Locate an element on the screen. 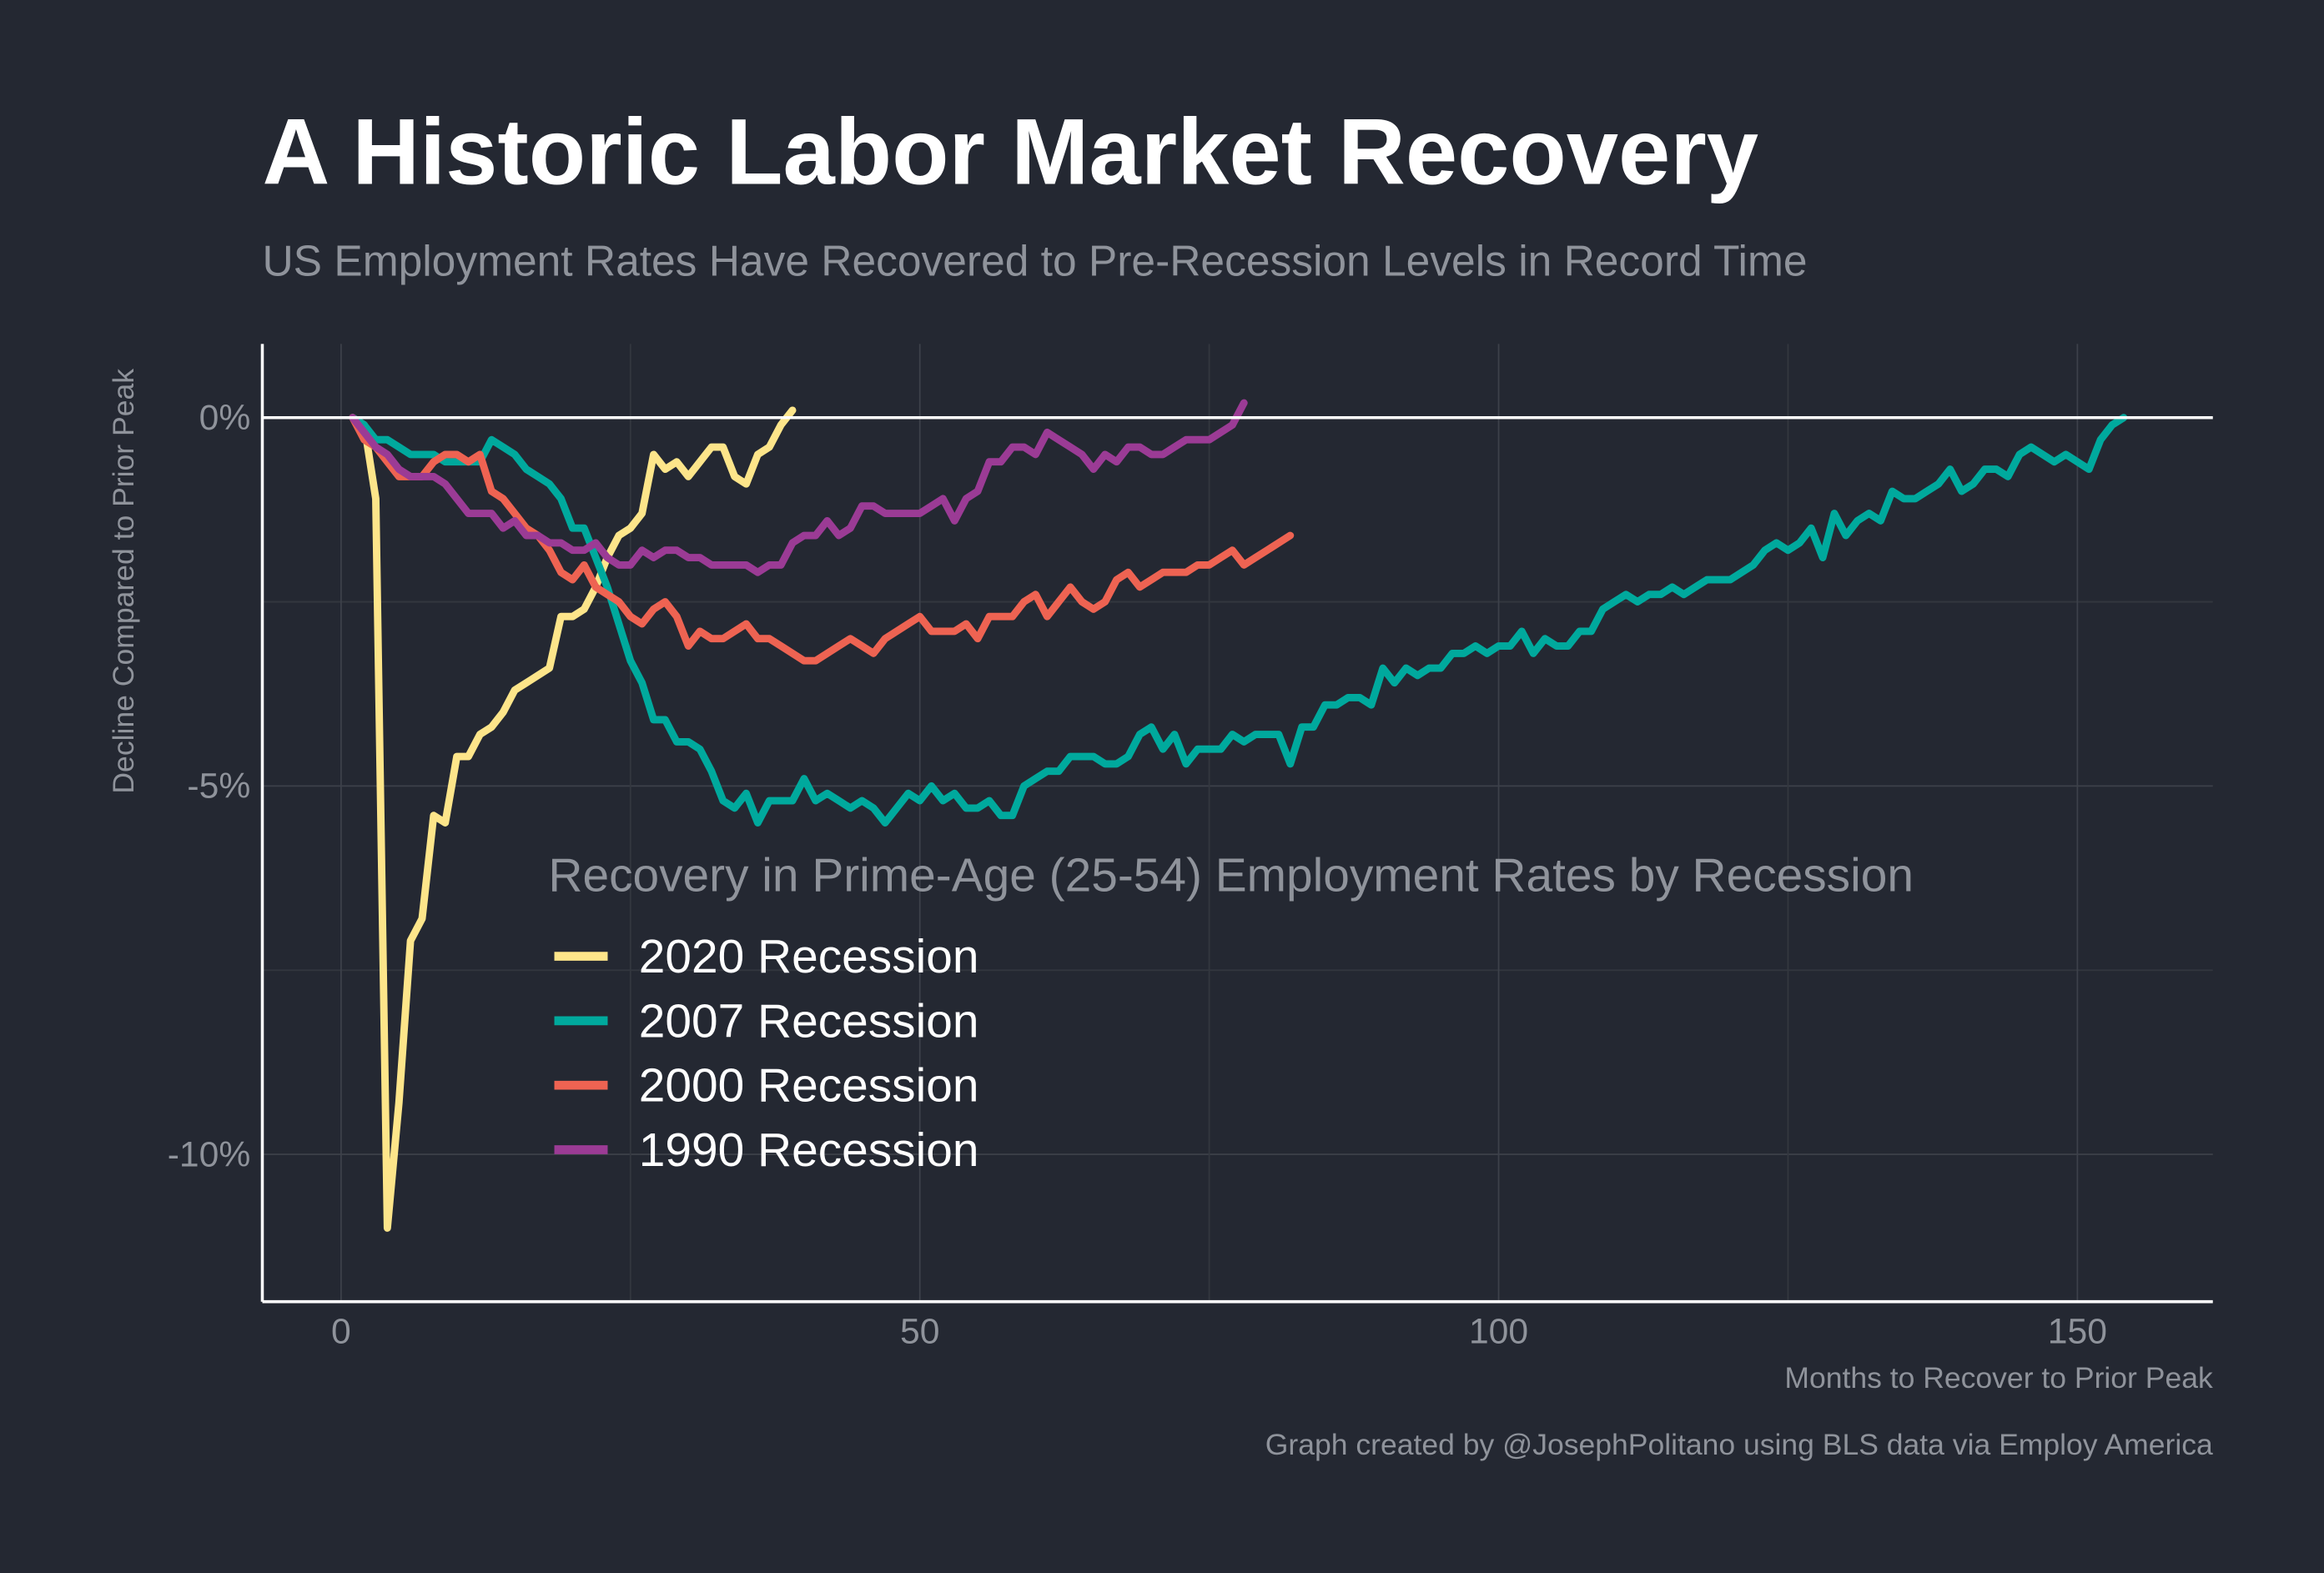 The height and width of the screenshot is (1573, 2324). y-tick-label: -5% is located at coordinates (218, 786).